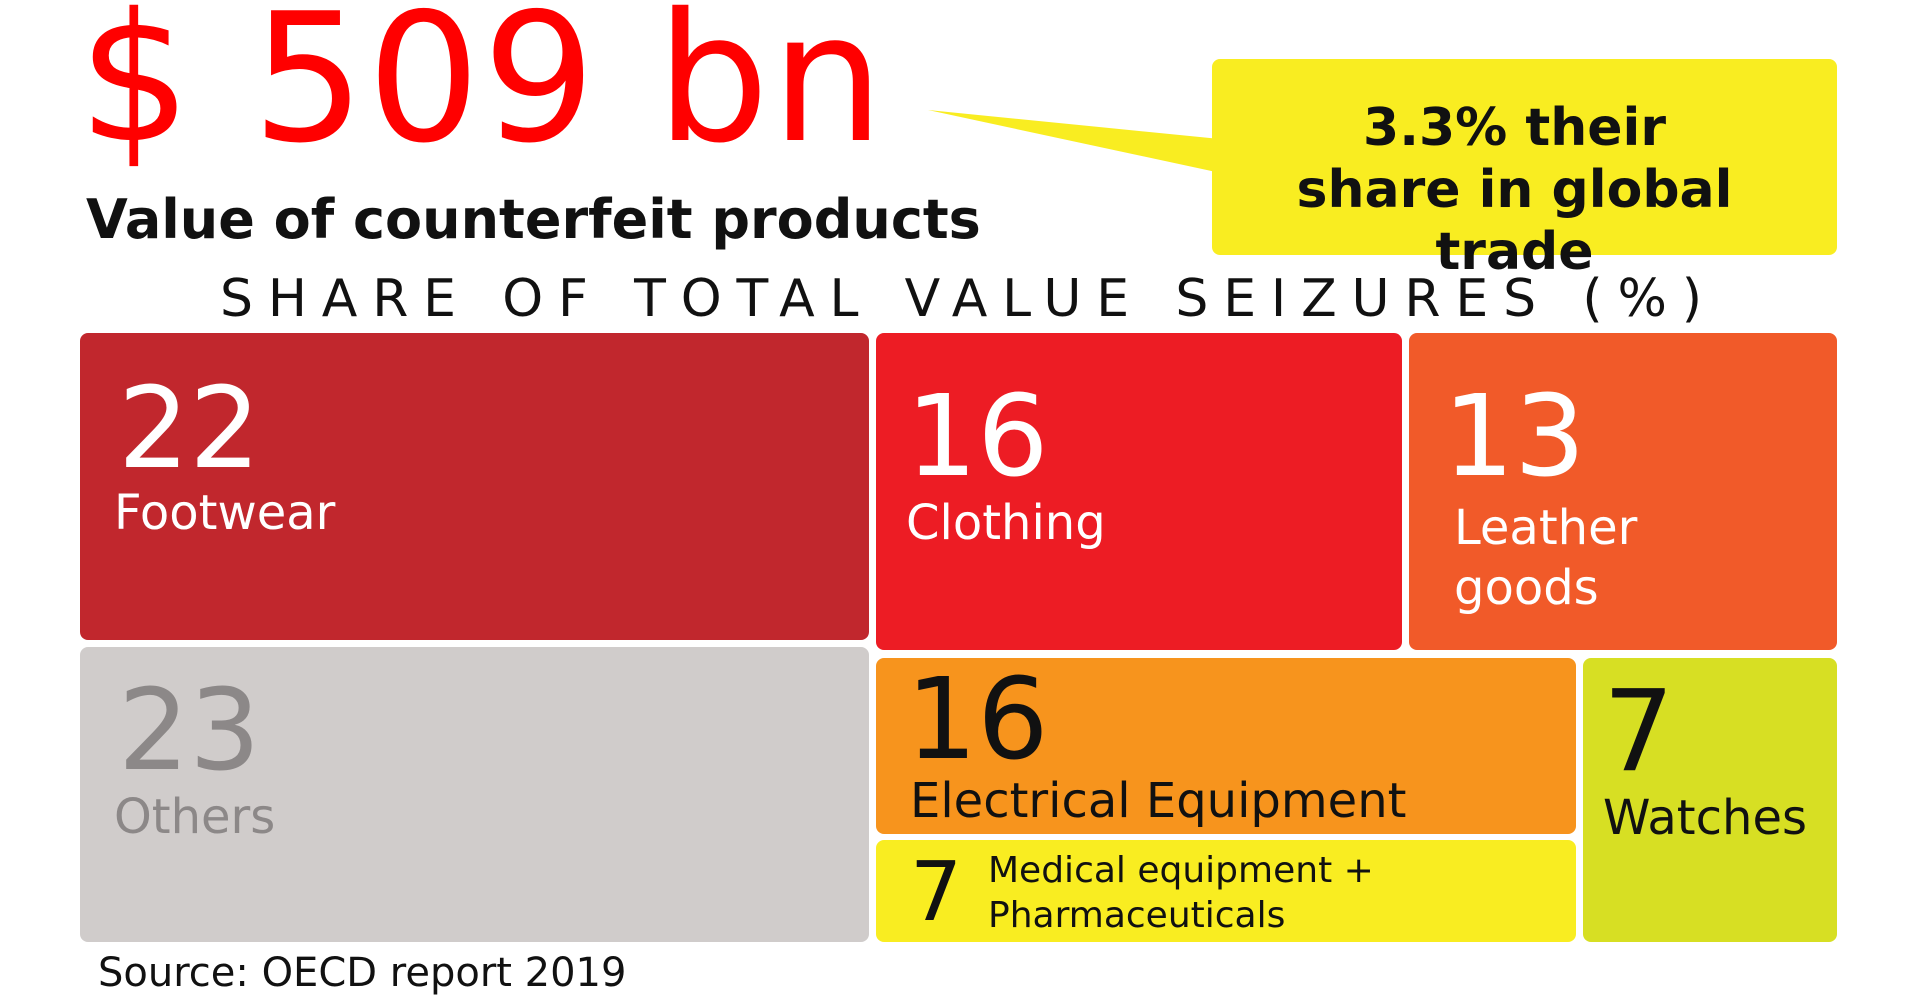 The image size is (1920, 1000). I want to click on category-label: Medical equipment + Pharmaceuticals, so click(1181, 893).